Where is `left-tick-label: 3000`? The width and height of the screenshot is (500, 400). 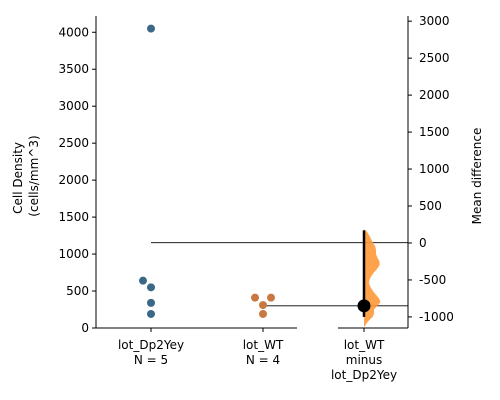 left-tick-label: 3000 is located at coordinates (73, 106).